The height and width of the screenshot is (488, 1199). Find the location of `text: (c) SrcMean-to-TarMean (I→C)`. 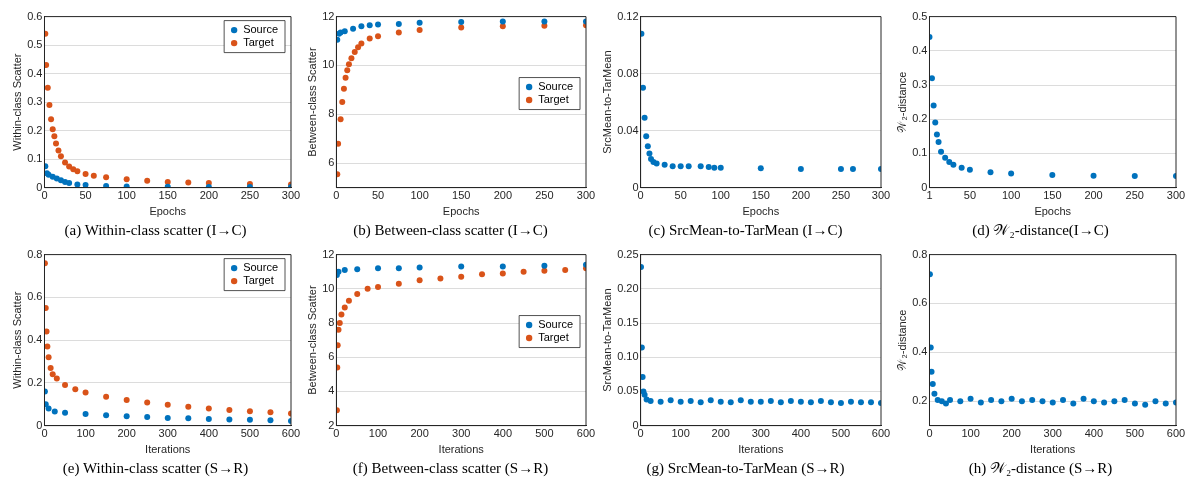

text: (c) SrcMean-to-TarMean (I→C) is located at coordinates (745, 230).